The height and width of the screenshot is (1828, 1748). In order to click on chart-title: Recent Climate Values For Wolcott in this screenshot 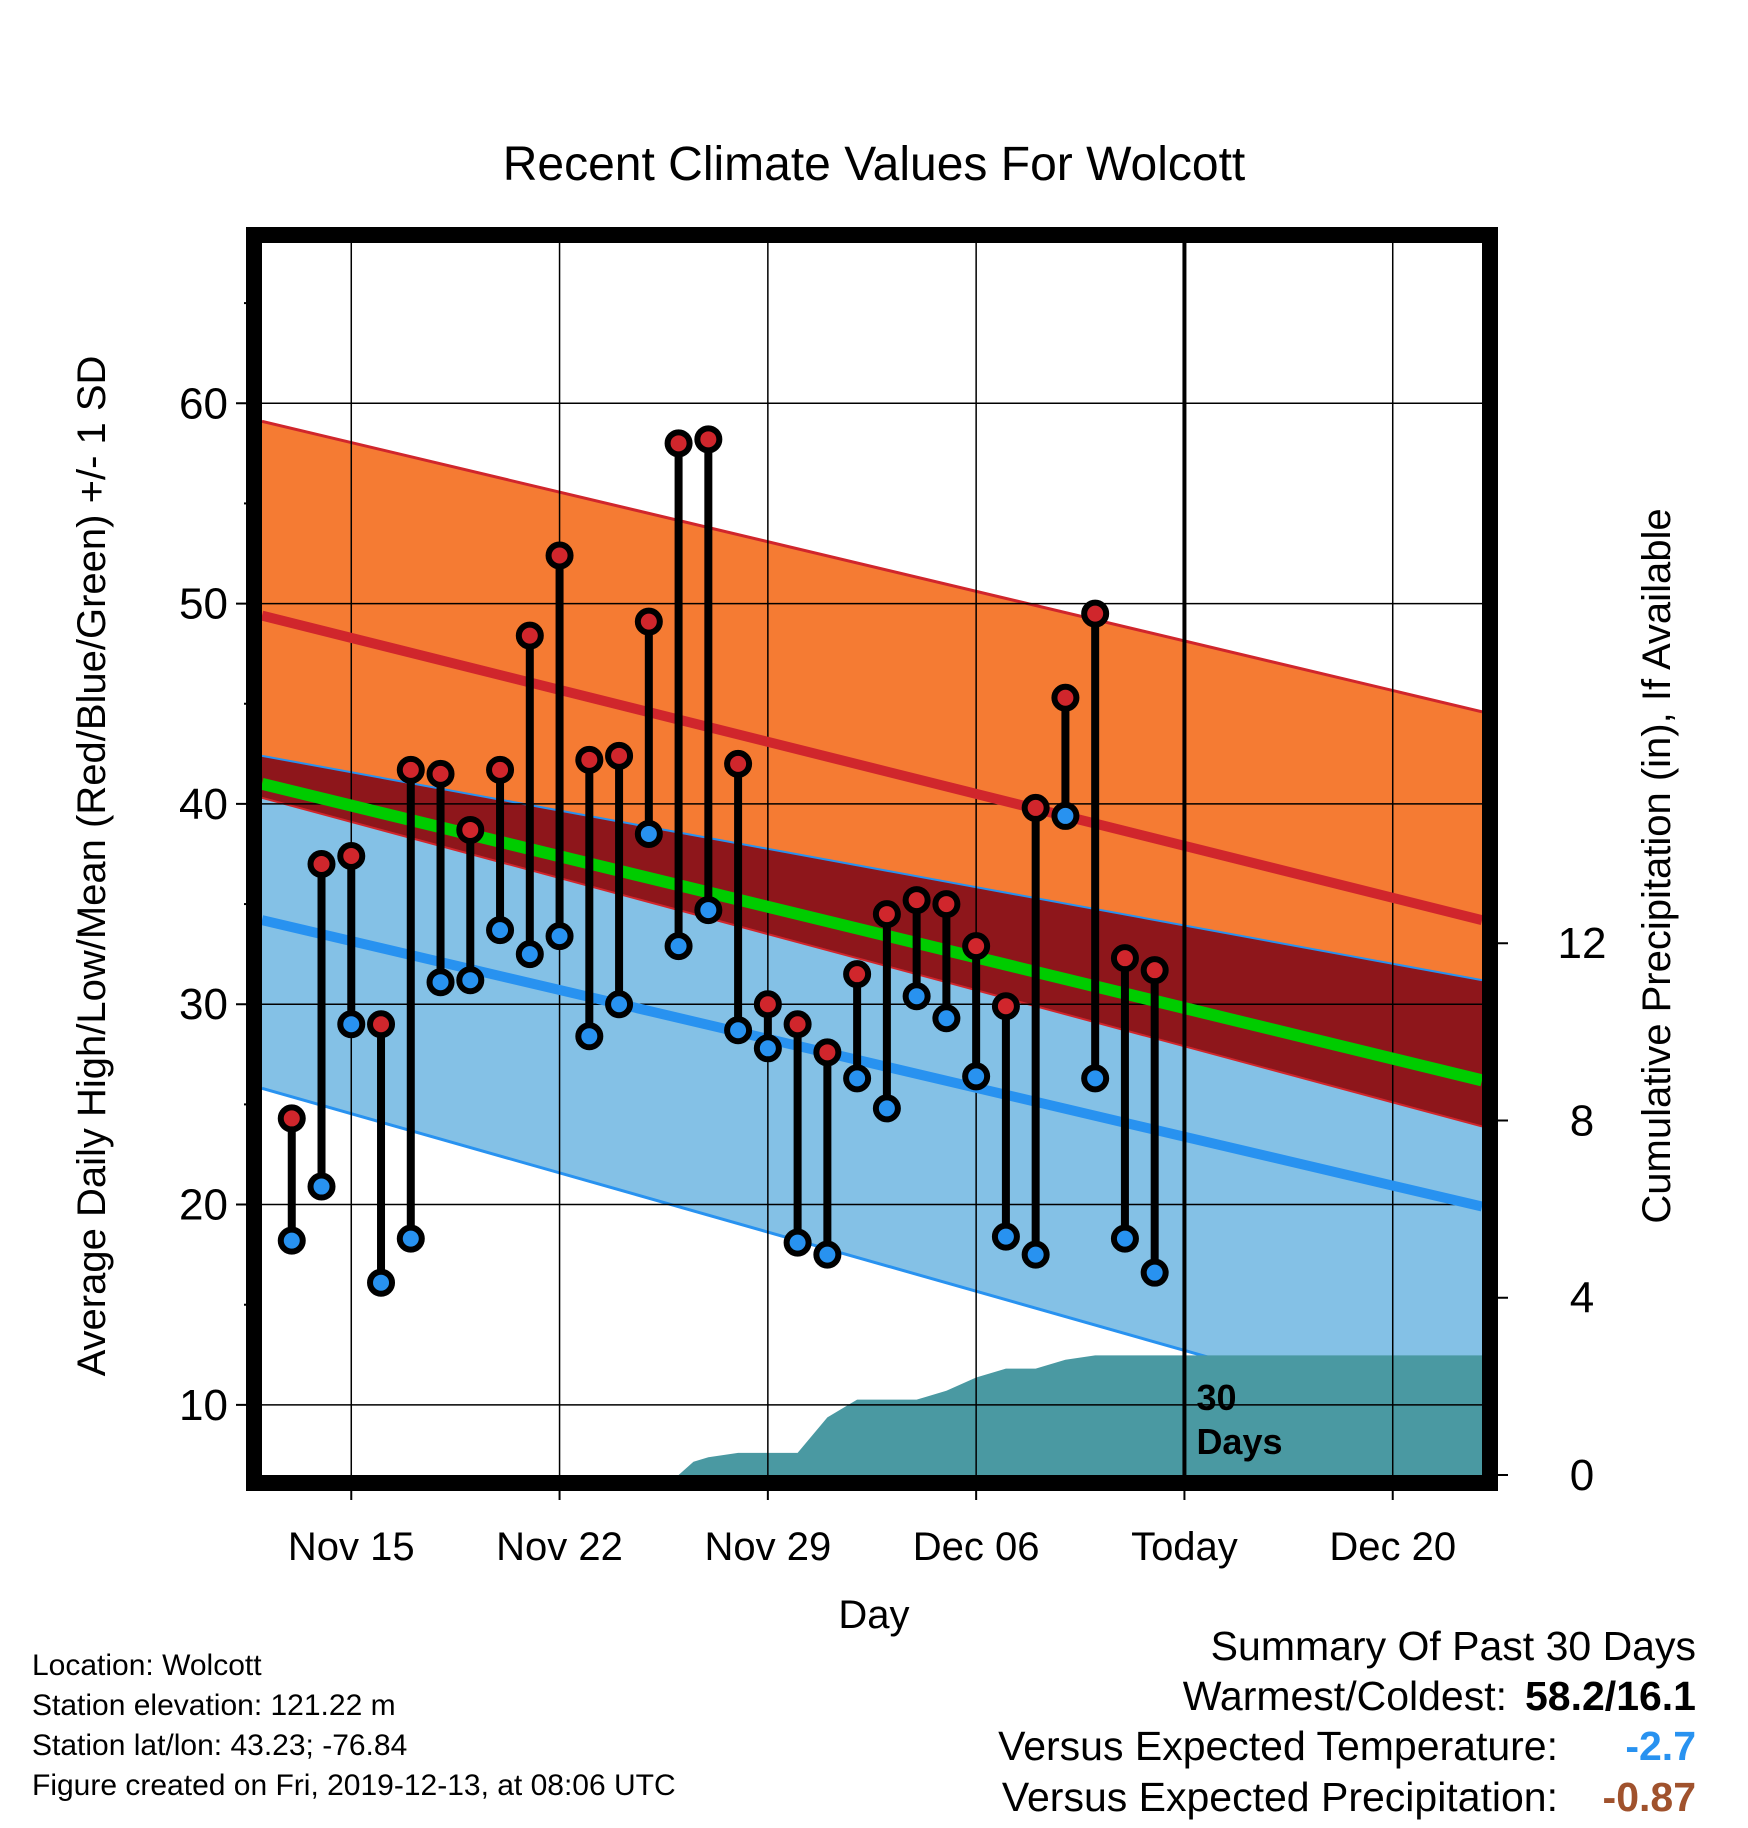, I will do `click(874, 164)`.